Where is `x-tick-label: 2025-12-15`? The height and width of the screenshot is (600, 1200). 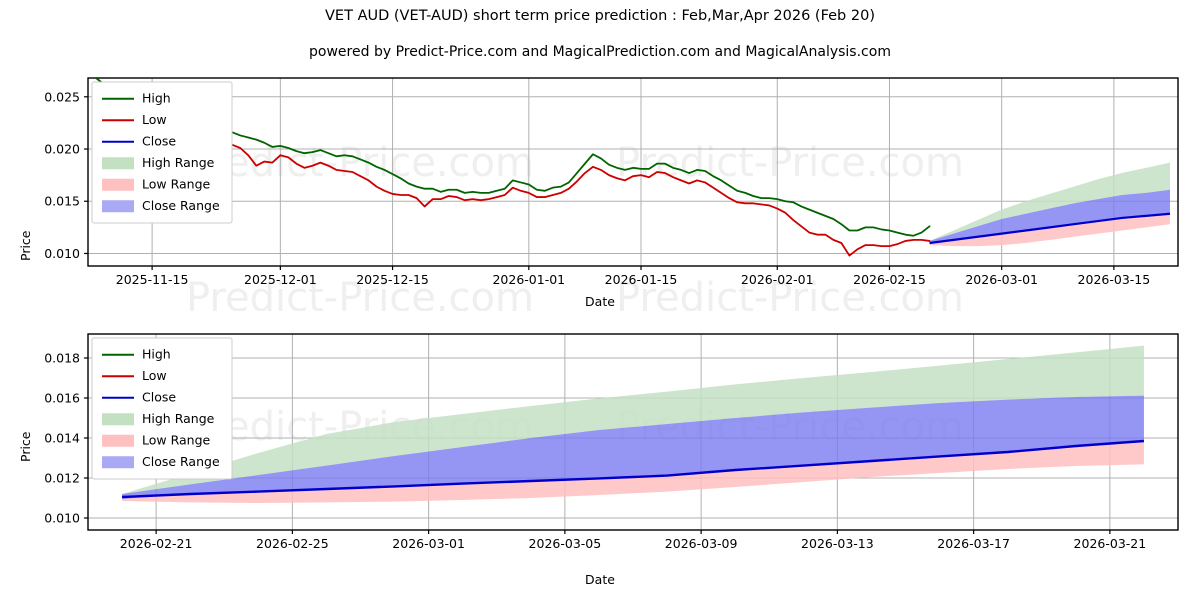
x-tick-label: 2025-12-15 is located at coordinates (392, 279).